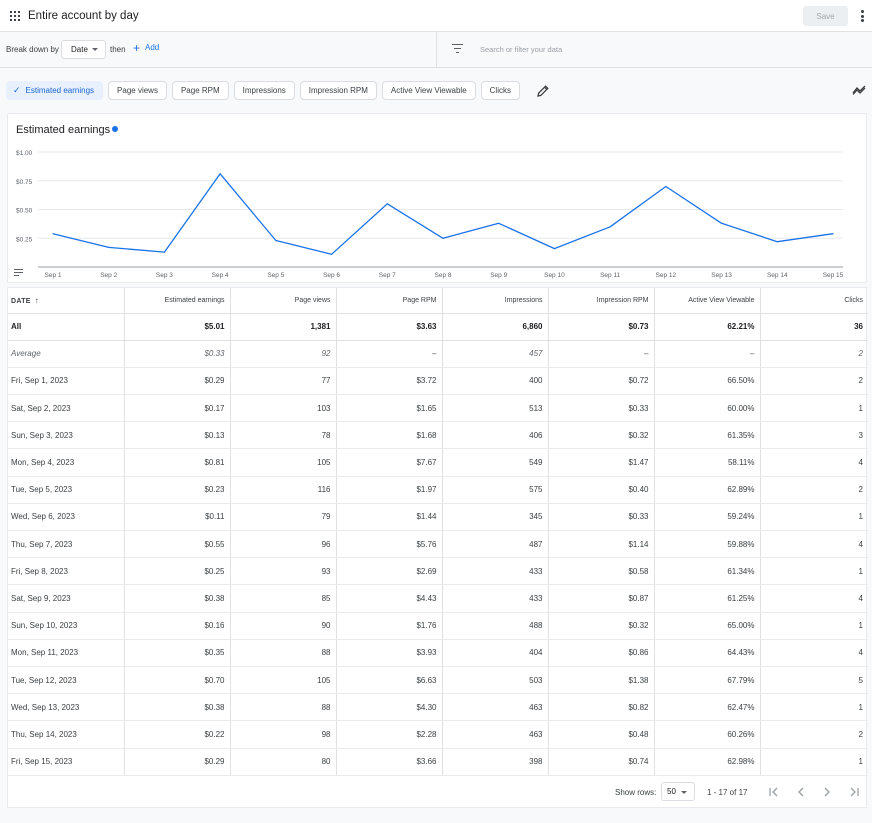 The height and width of the screenshot is (823, 872). Describe the element at coordinates (707, 734) in the screenshot. I see `table-cell: 60.26%` at that location.